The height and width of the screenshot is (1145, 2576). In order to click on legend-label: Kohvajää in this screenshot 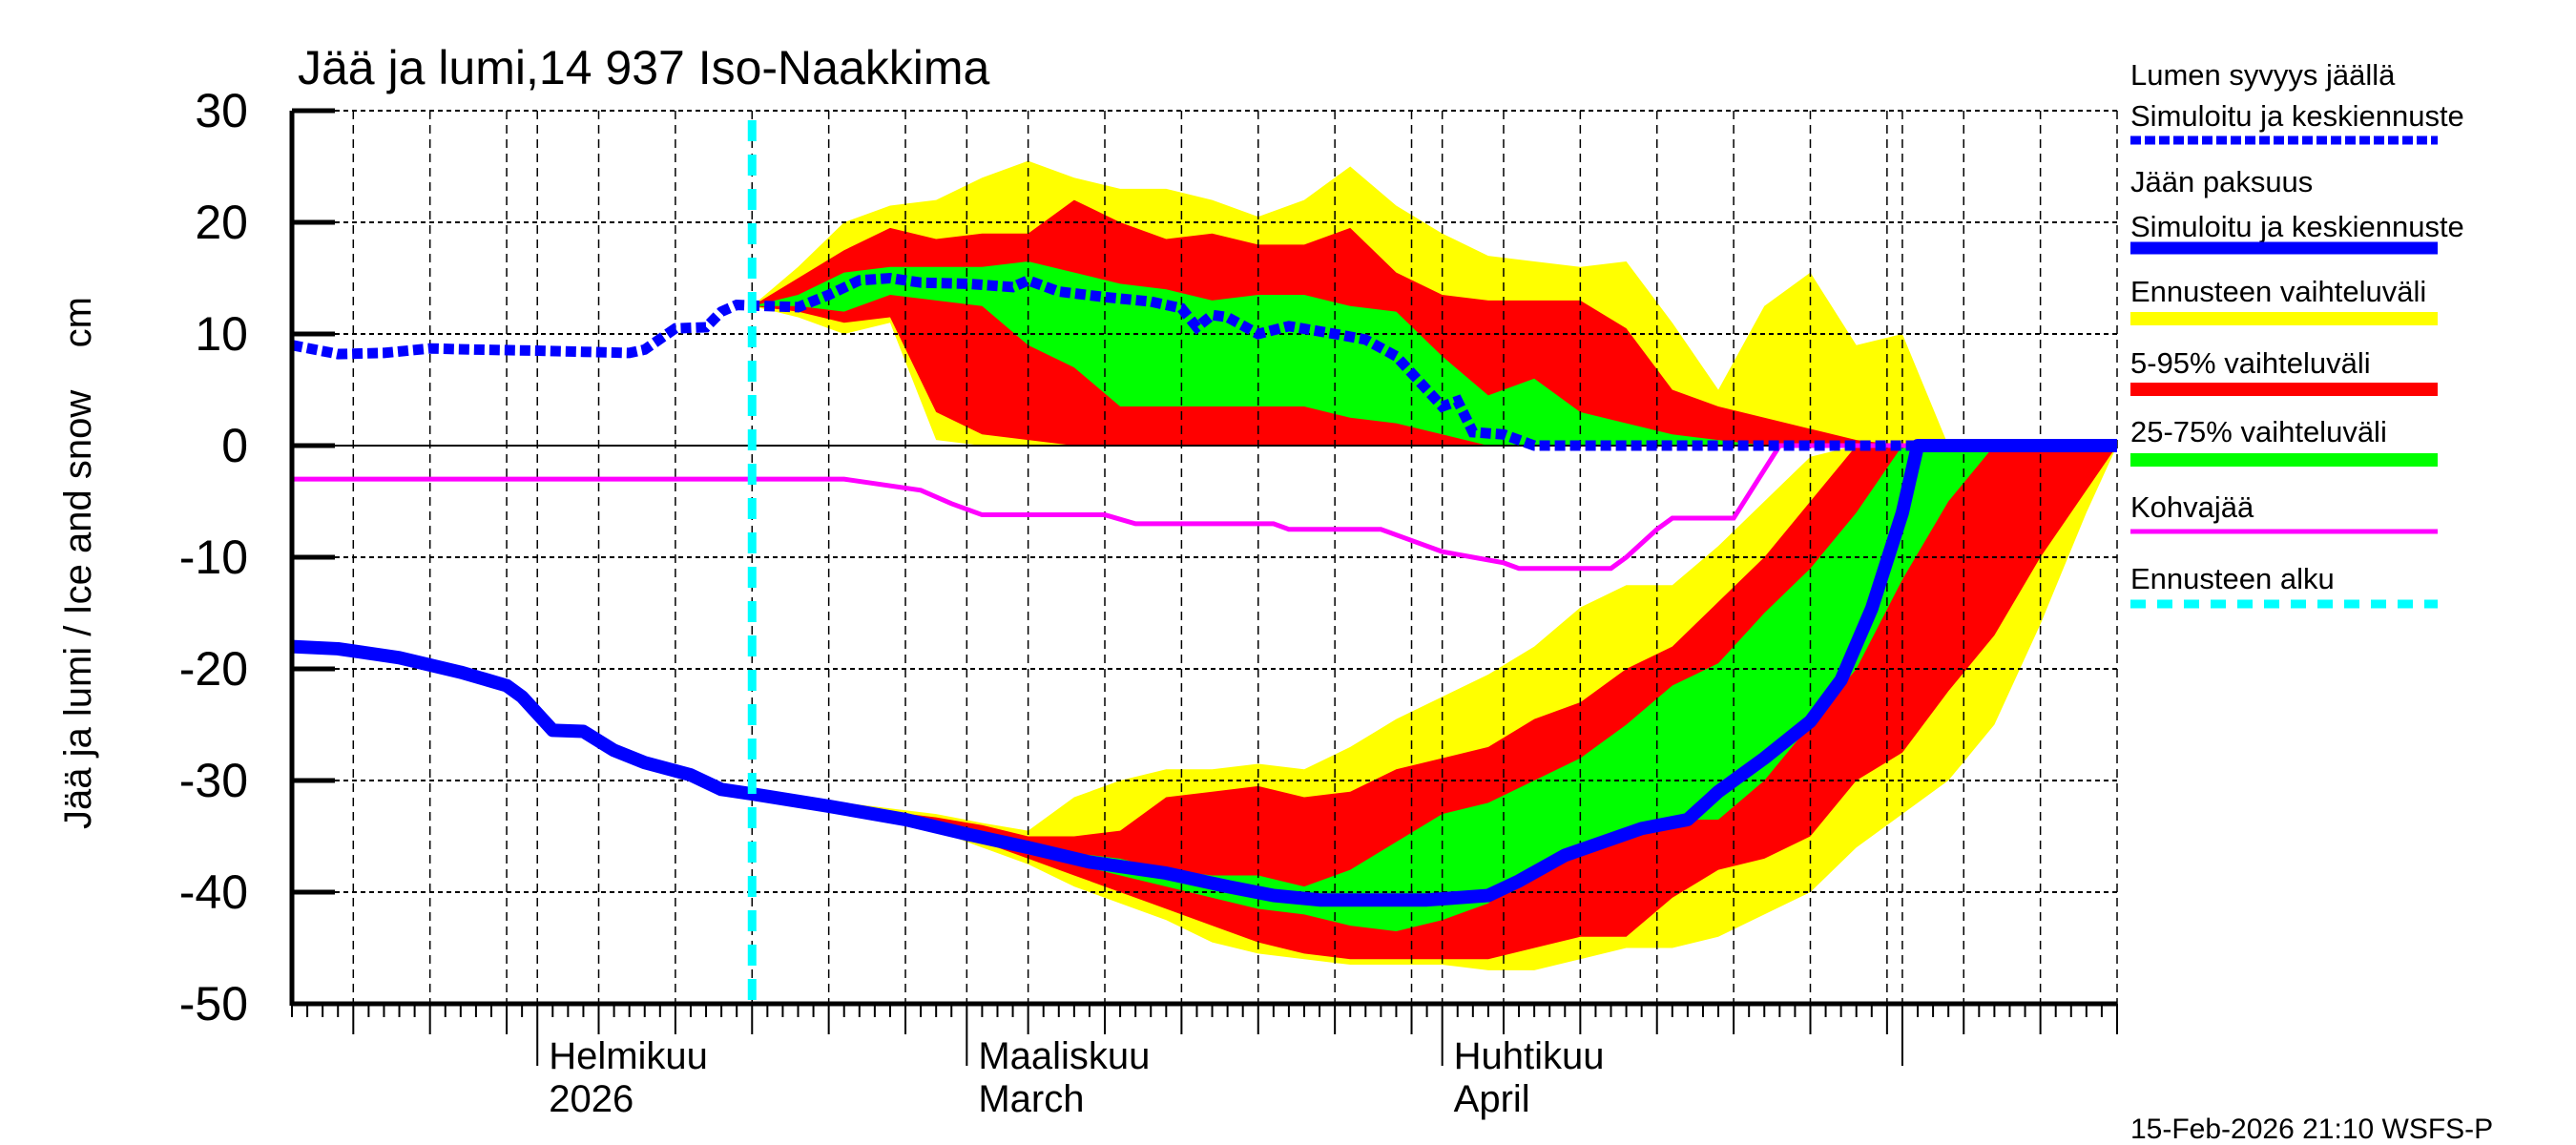, I will do `click(2192, 507)`.